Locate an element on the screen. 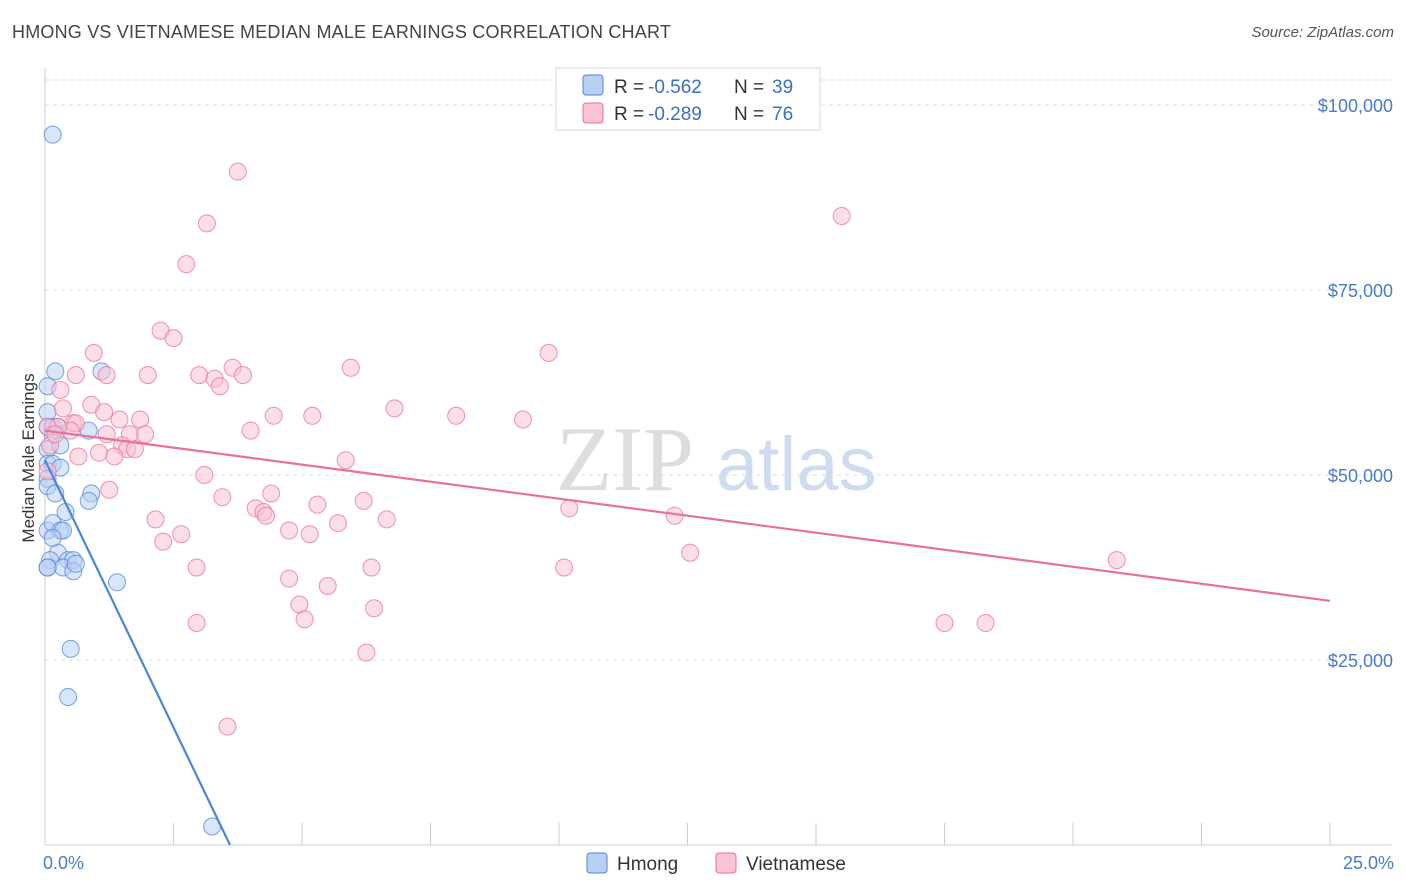  legend-swatch-hmong is located at coordinates (593, 85).